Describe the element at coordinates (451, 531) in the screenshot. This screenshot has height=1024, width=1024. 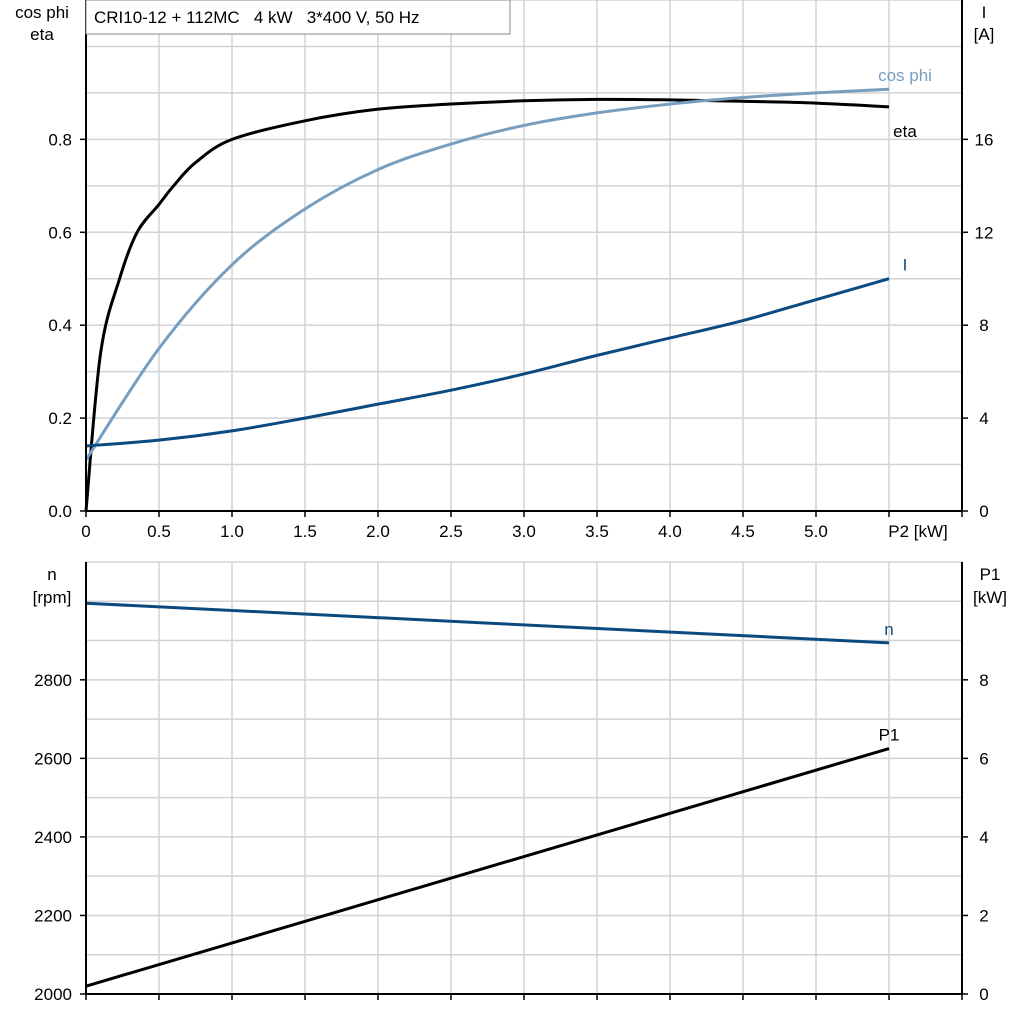
I see `x-tick-label: 2.5` at that location.